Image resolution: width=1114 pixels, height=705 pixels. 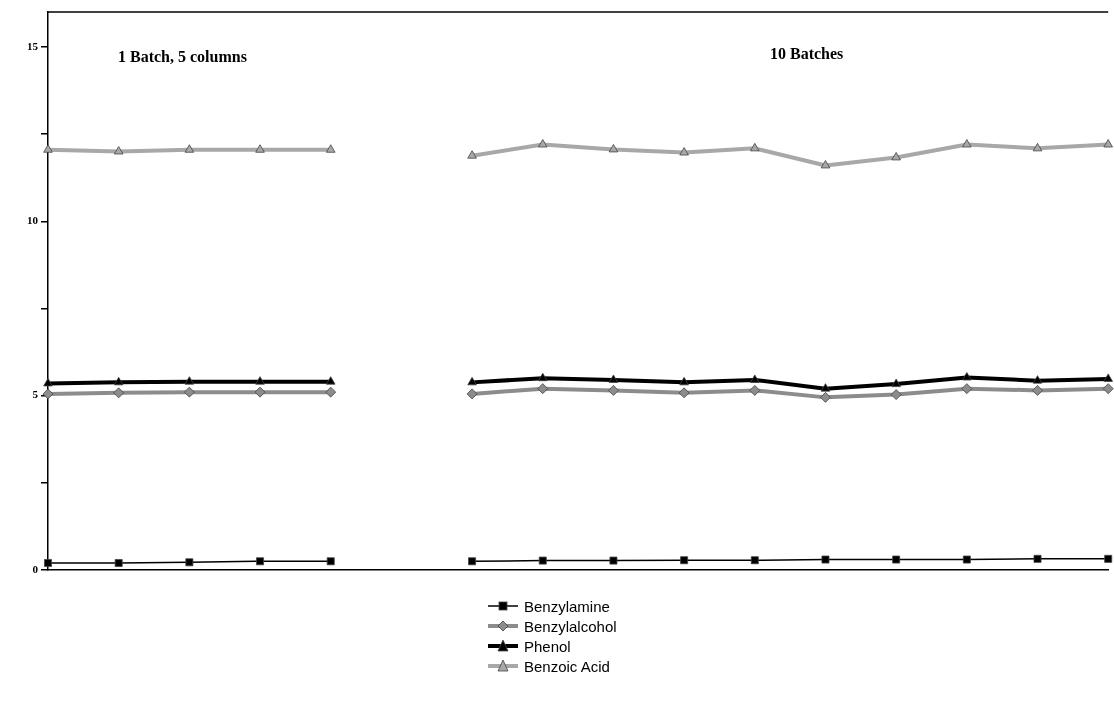 I want to click on y-tick-label: 5, so click(x=35, y=394).